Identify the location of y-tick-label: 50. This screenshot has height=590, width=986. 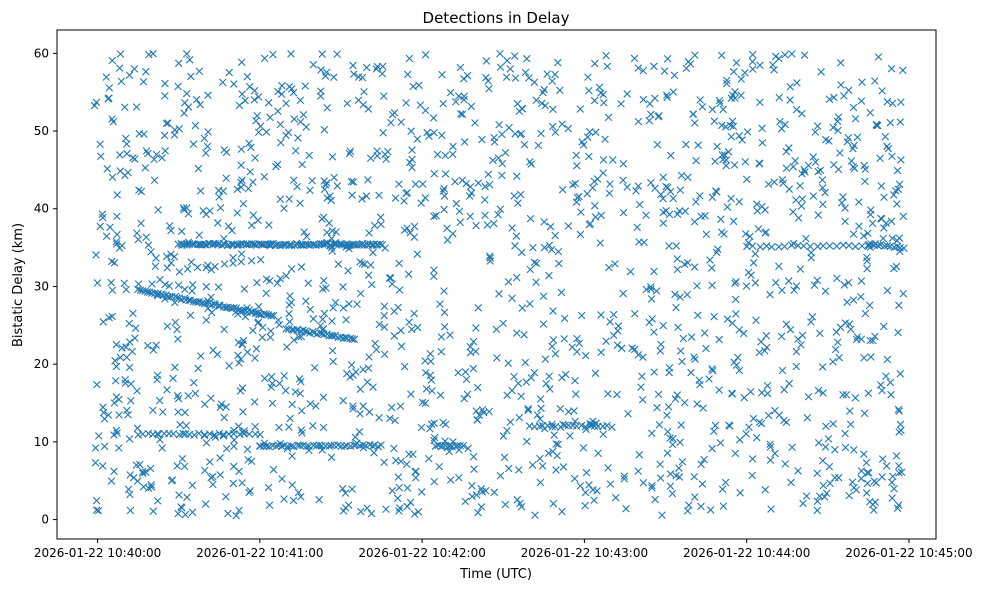
(41, 131).